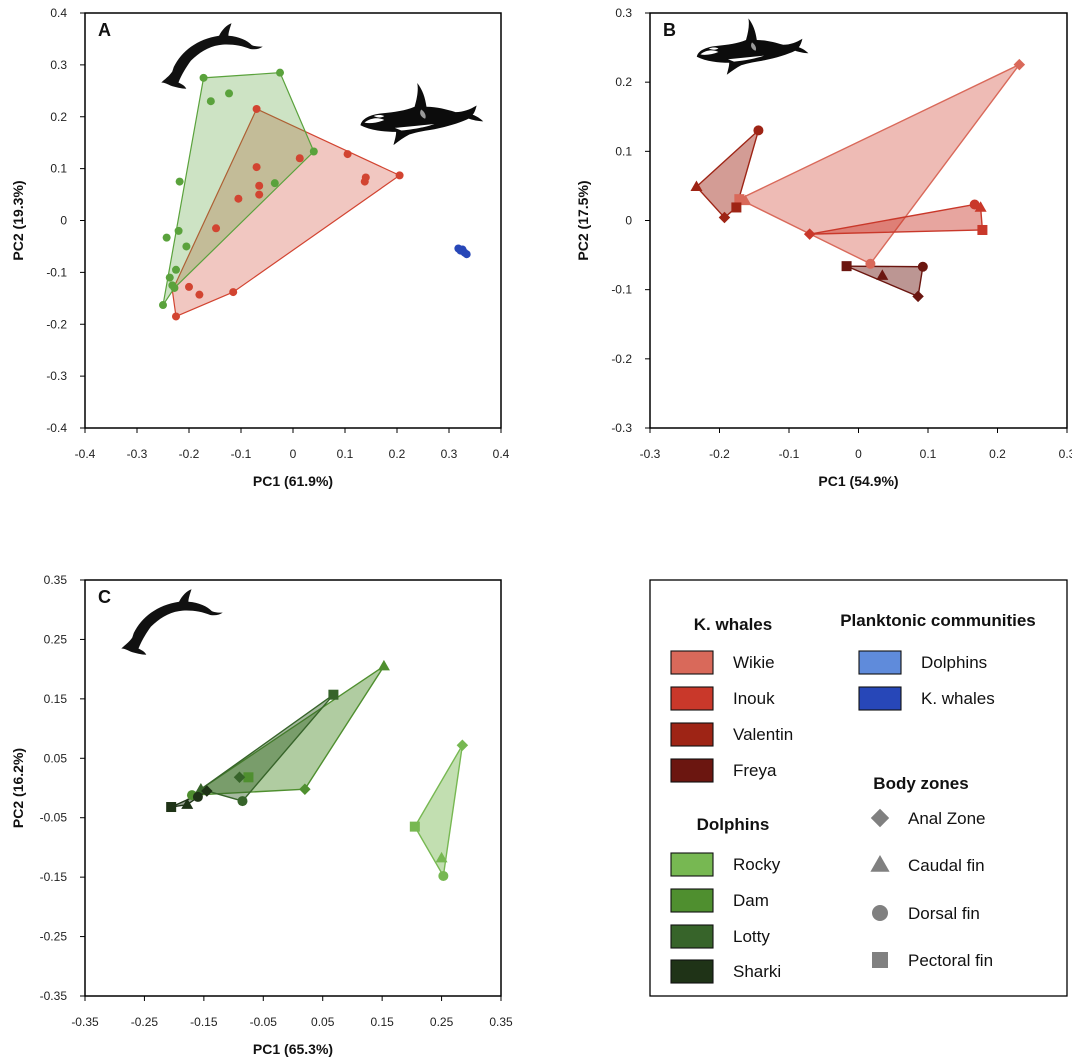  Describe the element at coordinates (880, 818) in the screenshot. I see `legend-shape-diamond` at that location.